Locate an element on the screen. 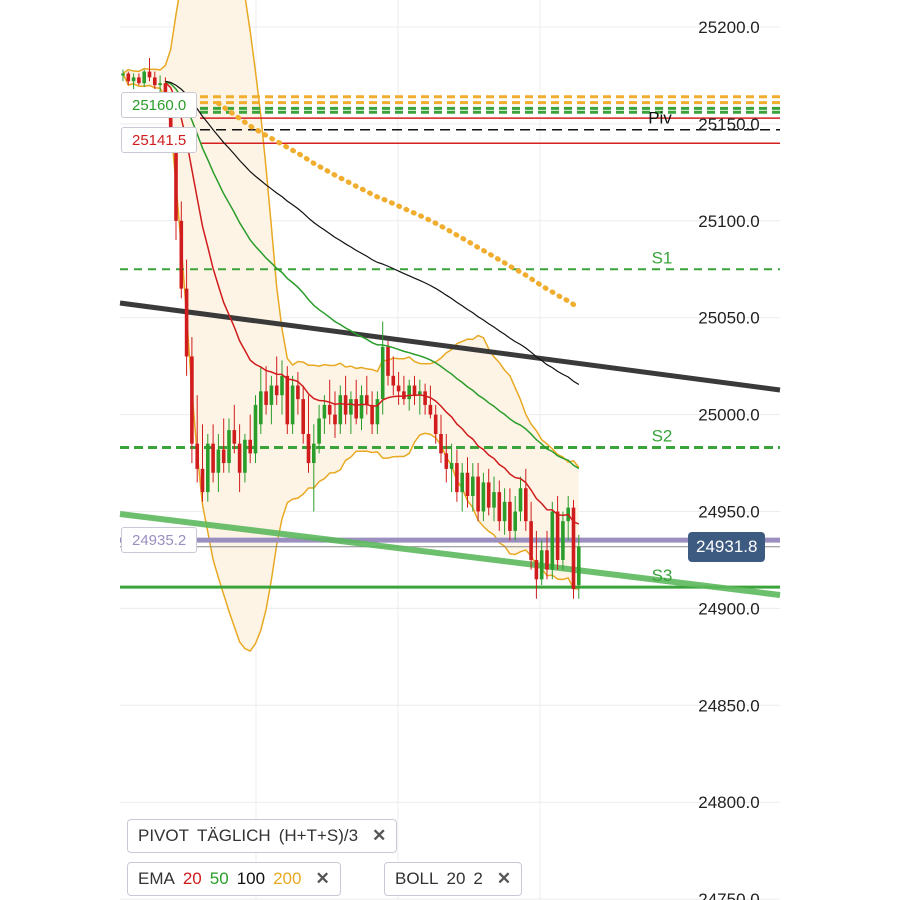 The width and height of the screenshot is (900, 900). boll-legend-period: 20 is located at coordinates (456, 878).